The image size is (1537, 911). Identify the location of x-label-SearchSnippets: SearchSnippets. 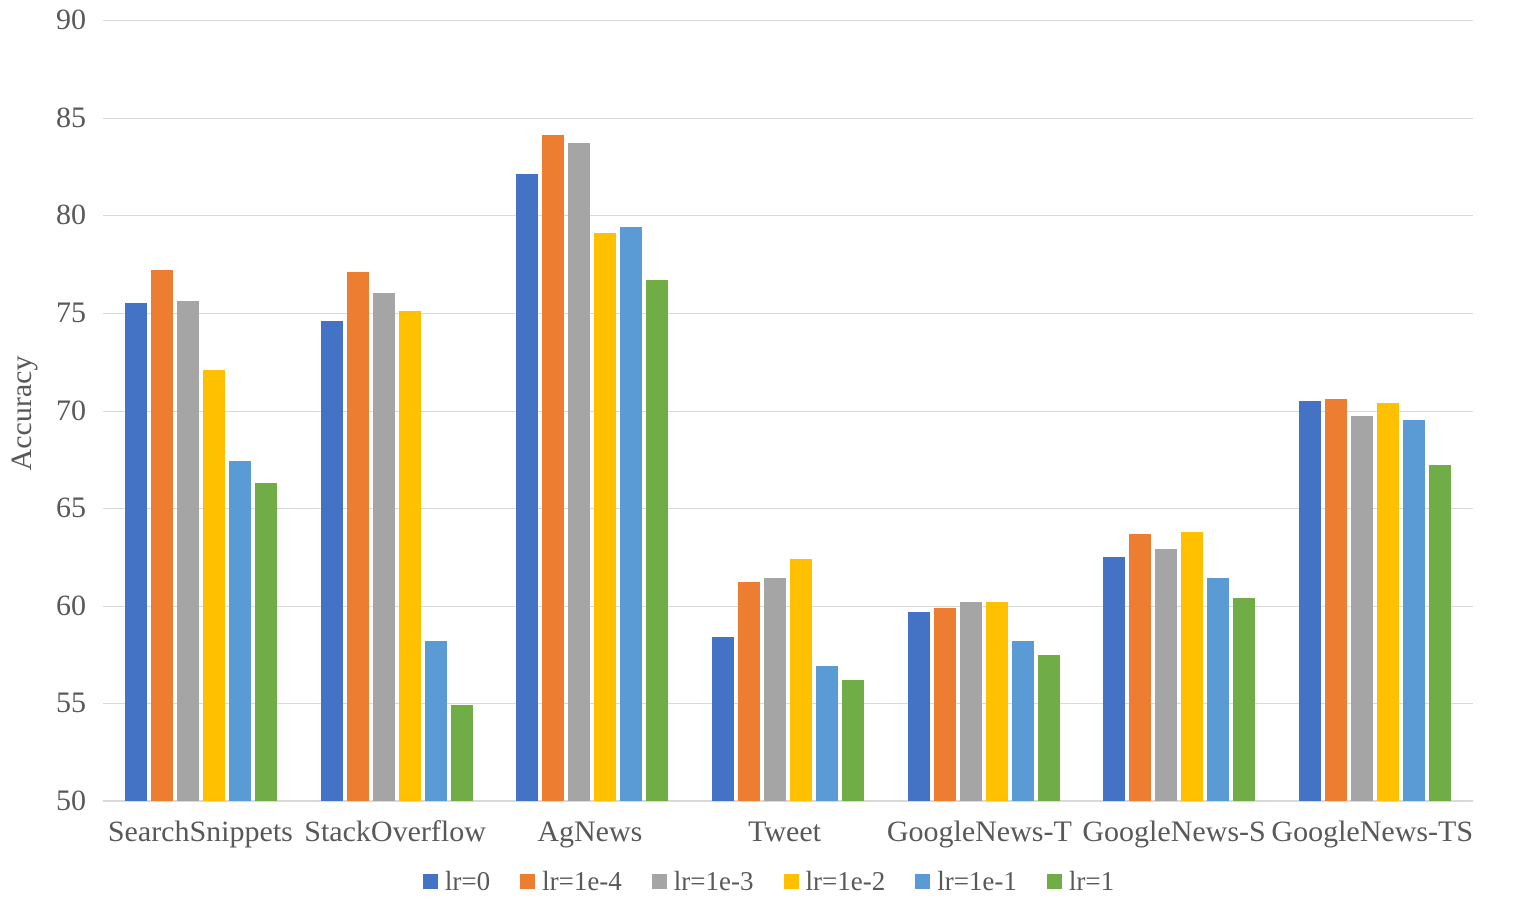
(200, 831).